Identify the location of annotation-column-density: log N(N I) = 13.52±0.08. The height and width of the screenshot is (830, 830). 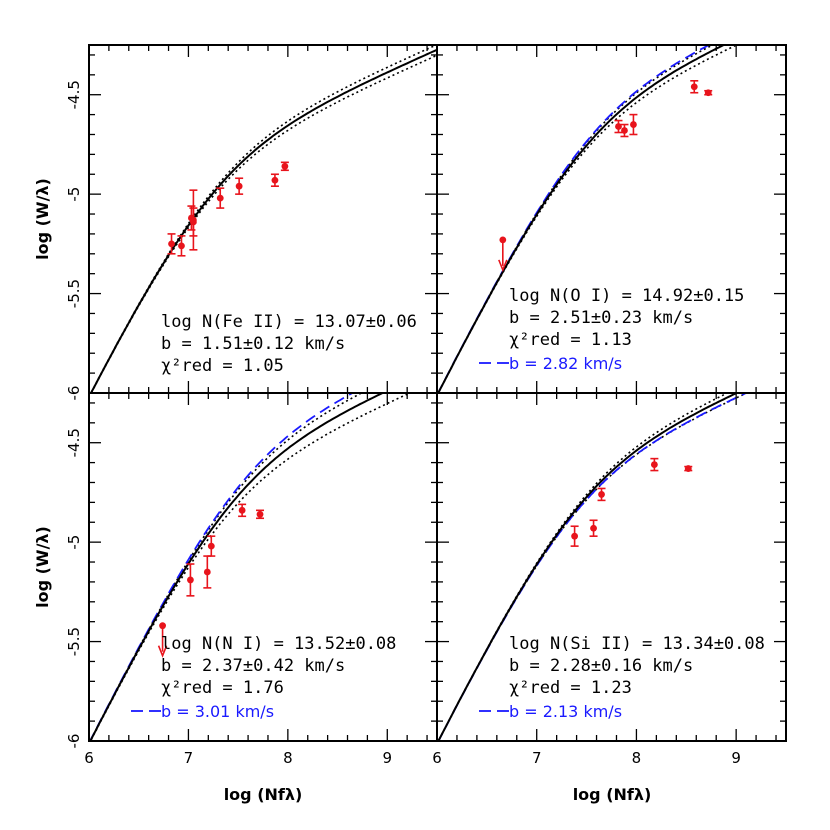
(278, 644).